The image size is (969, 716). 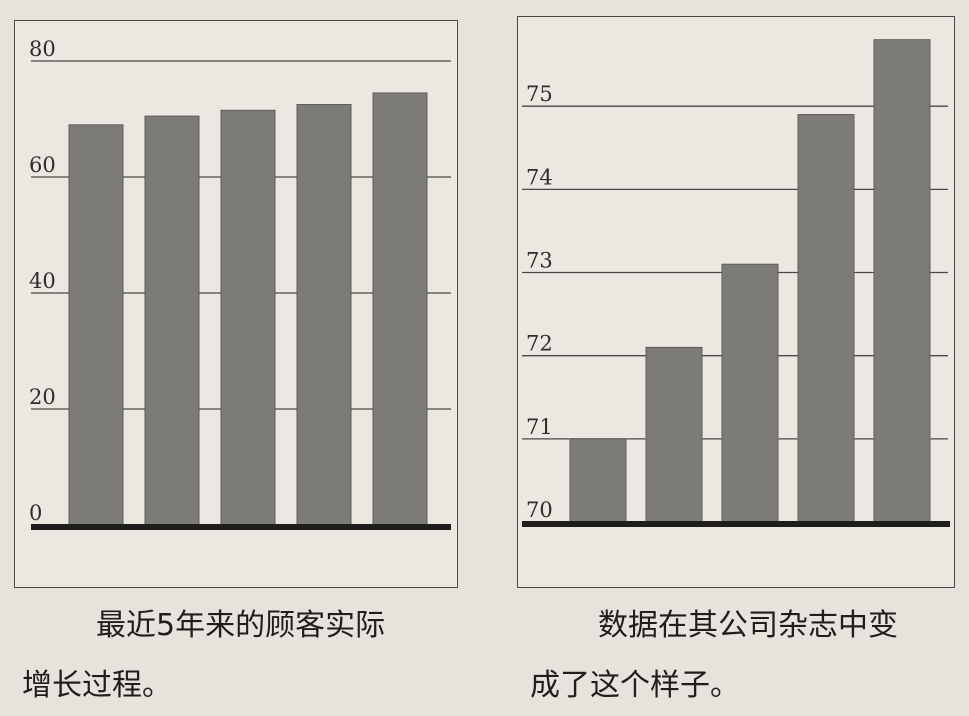 I want to click on caption-magazine-line-1: 数据在其公司杂志中变, so click(x=748, y=625).